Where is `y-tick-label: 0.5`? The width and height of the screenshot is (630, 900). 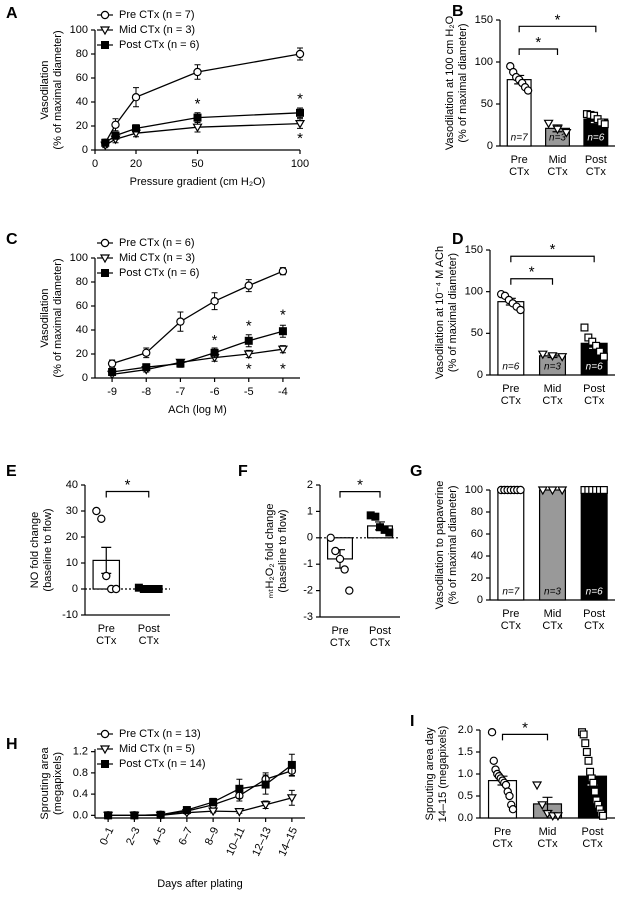
y-tick-label: 0.5 is located at coordinates (465, 796).